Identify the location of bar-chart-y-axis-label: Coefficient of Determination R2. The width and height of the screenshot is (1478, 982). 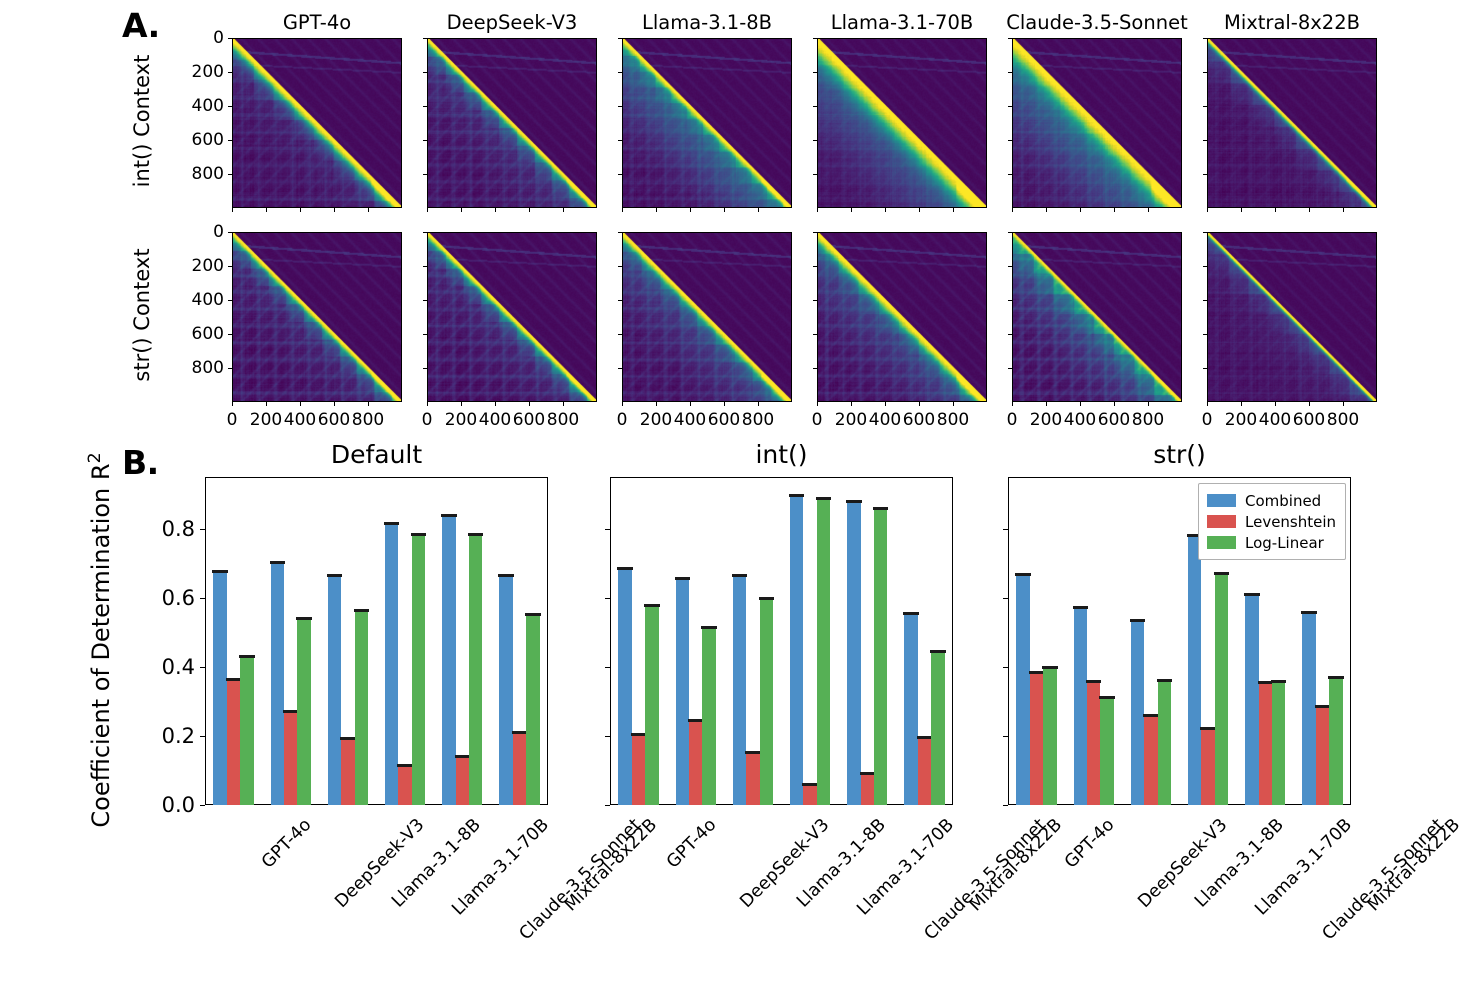
(100, 640).